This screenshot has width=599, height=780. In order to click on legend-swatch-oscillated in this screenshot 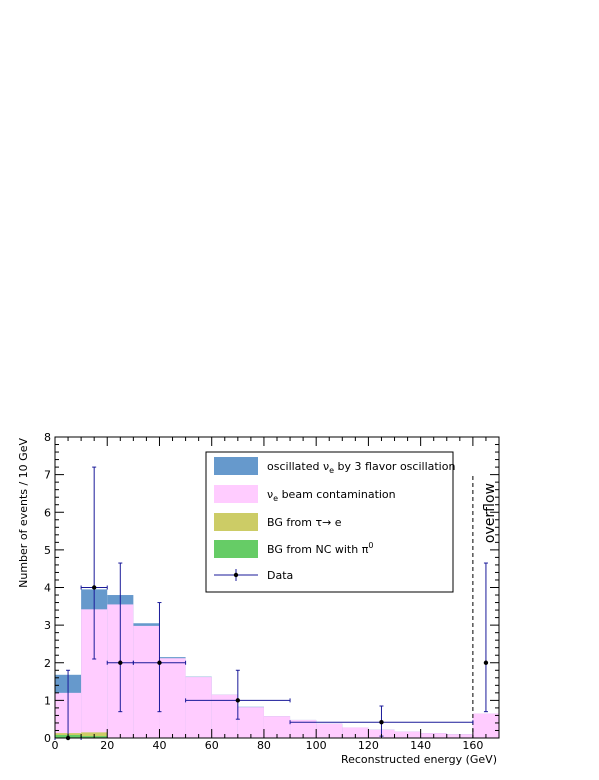, I will do `click(236, 466)`.